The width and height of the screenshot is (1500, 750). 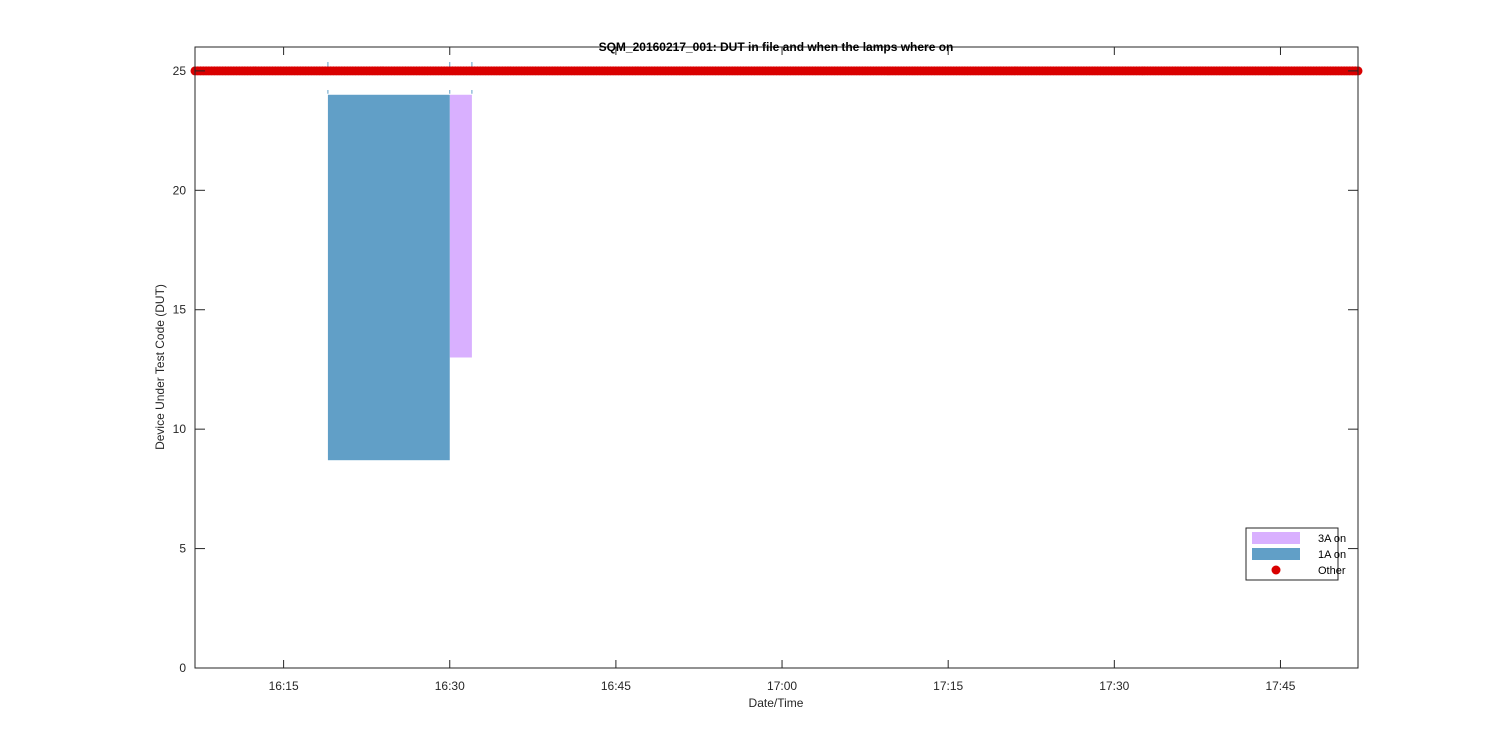 I want to click on legend: 3A on 1A on Other, so click(x=1295, y=554).